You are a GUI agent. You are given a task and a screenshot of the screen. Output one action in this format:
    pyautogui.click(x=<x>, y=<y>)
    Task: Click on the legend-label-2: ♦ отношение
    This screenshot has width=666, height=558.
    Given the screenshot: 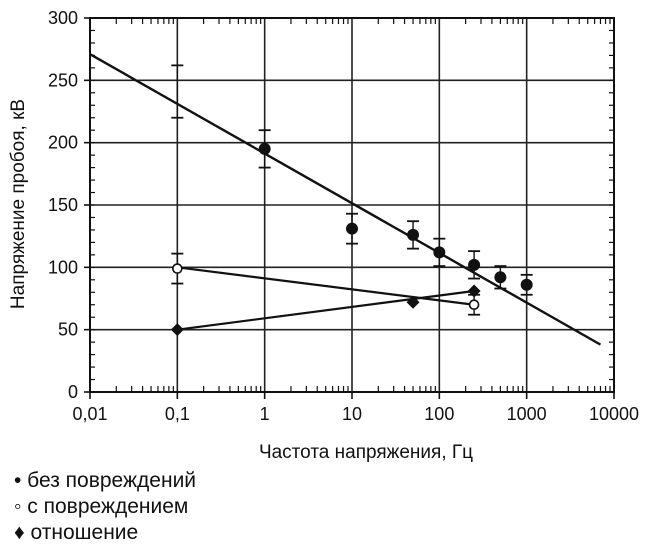 What is the action you would take?
    pyautogui.click(x=76, y=532)
    